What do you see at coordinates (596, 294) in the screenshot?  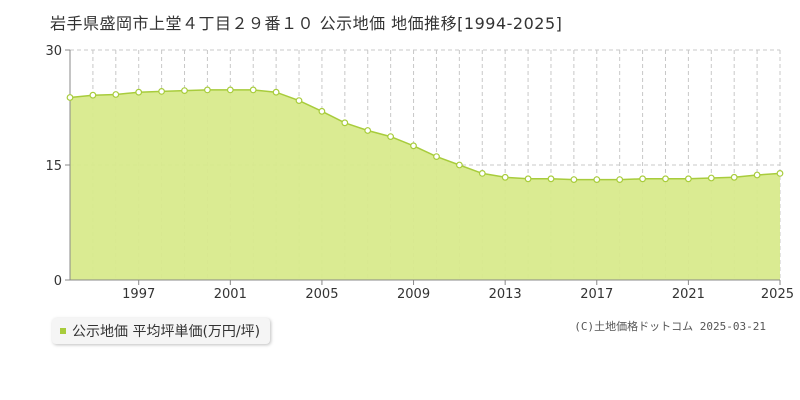 I see `x-tick-label: 2017` at bounding box center [596, 294].